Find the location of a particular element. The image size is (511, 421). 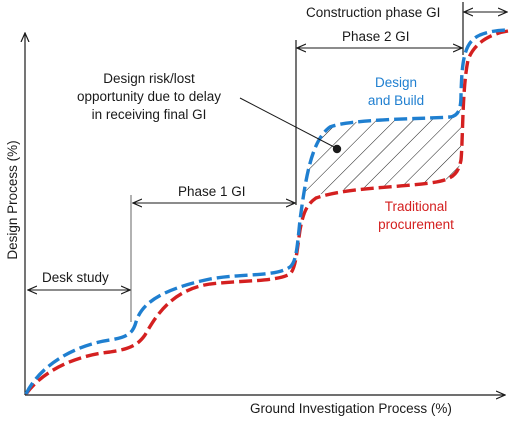

traditional-label-line2: procurement is located at coordinates (416, 224).